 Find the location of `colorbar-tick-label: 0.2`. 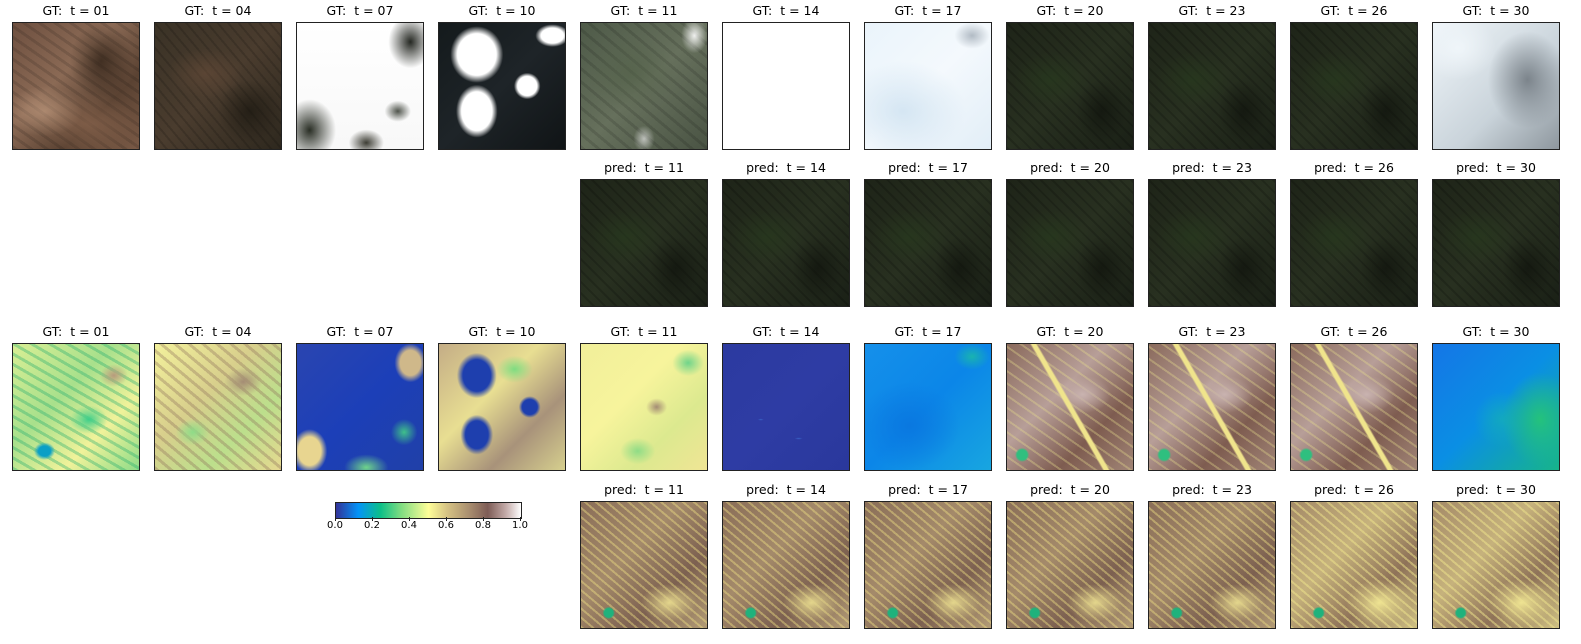

colorbar-tick-label: 0.2 is located at coordinates (372, 525).